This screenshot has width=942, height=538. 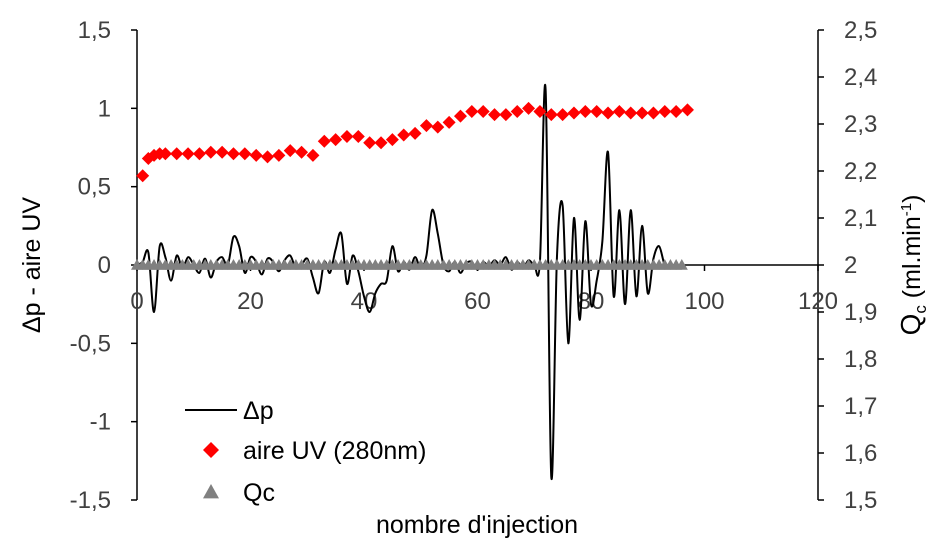 What do you see at coordinates (860, 77) in the screenshot?
I see `y-right-tick-label: 2,4` at bounding box center [860, 77].